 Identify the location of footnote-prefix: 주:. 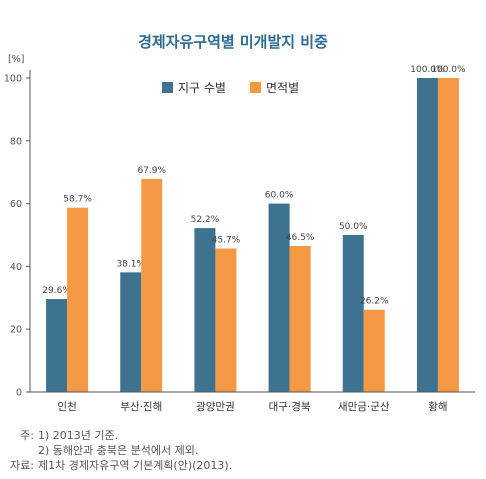
(27, 435).